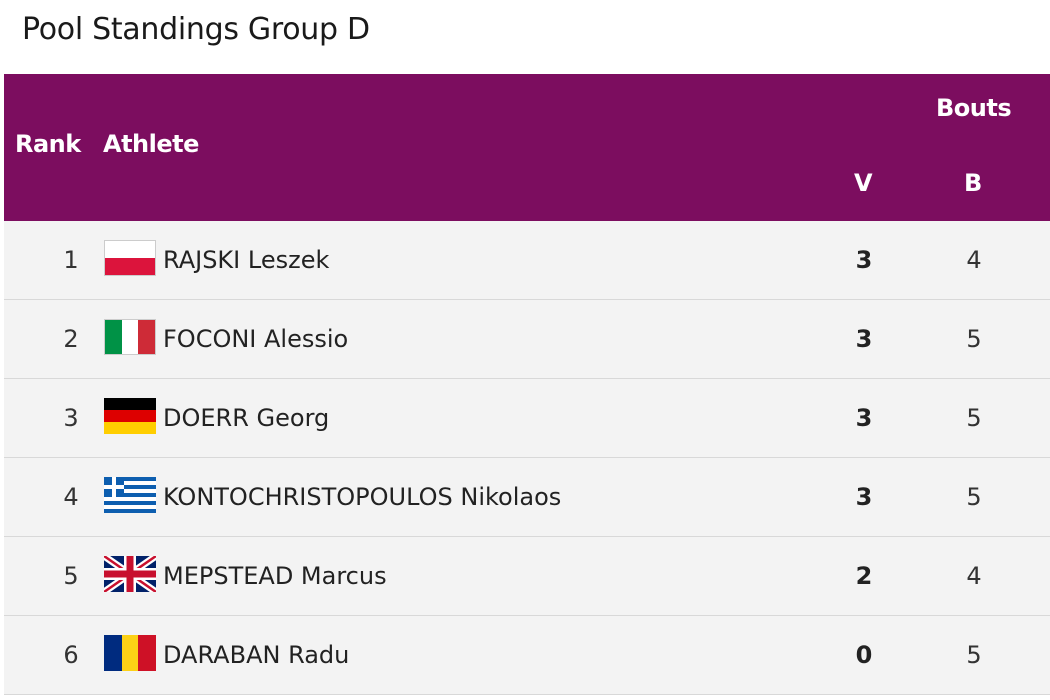 The image size is (1050, 700). I want to click on rank-cell: 6, so click(71, 655).